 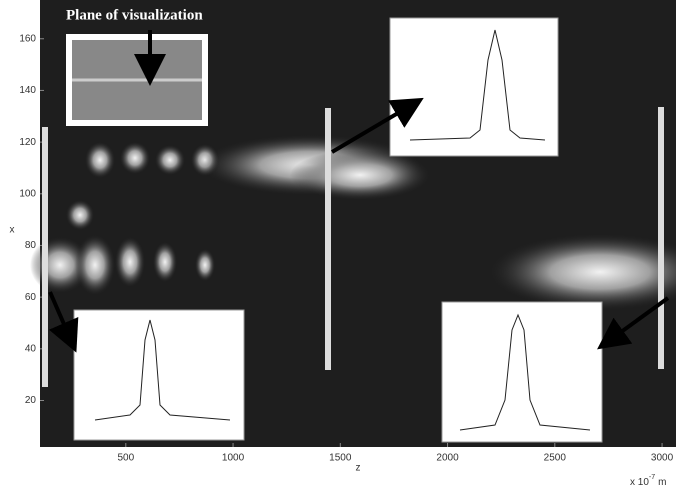 I want to click on y-axis-label: x, so click(x=12, y=230).